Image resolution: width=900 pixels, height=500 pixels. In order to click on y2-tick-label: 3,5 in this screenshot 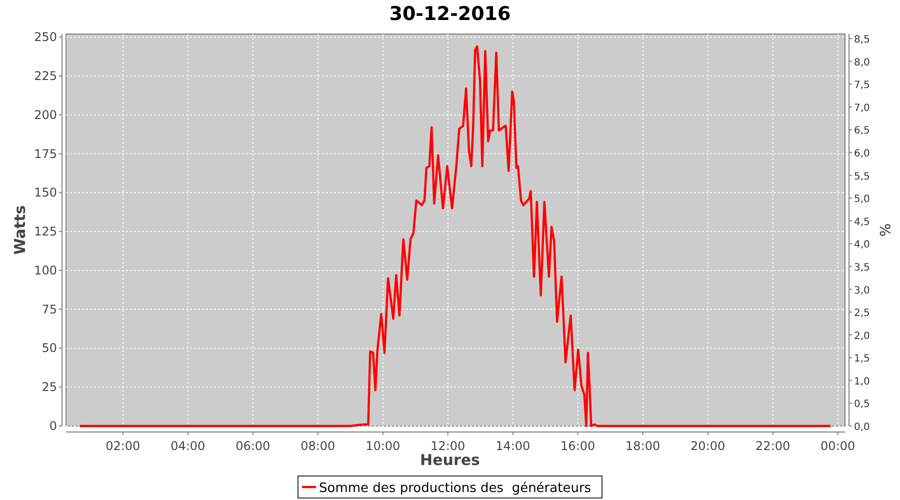, I will do `click(862, 268)`.